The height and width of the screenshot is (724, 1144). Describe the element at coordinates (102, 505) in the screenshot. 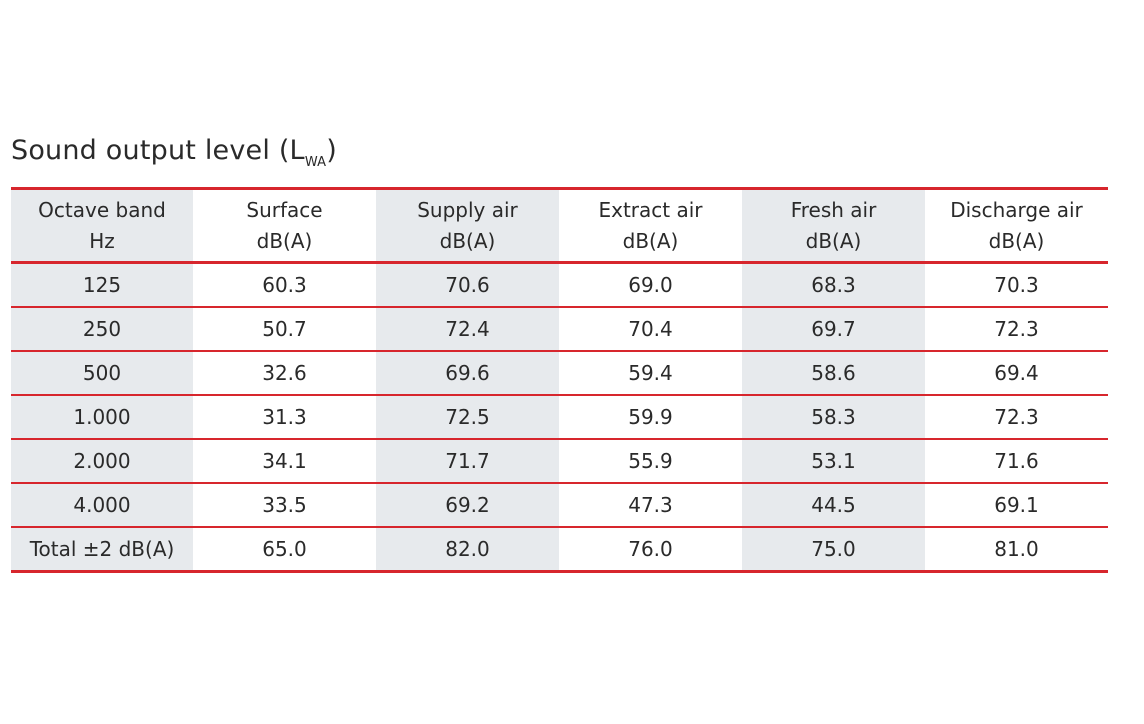

I see `cell-octave-band: 4.000` at that location.